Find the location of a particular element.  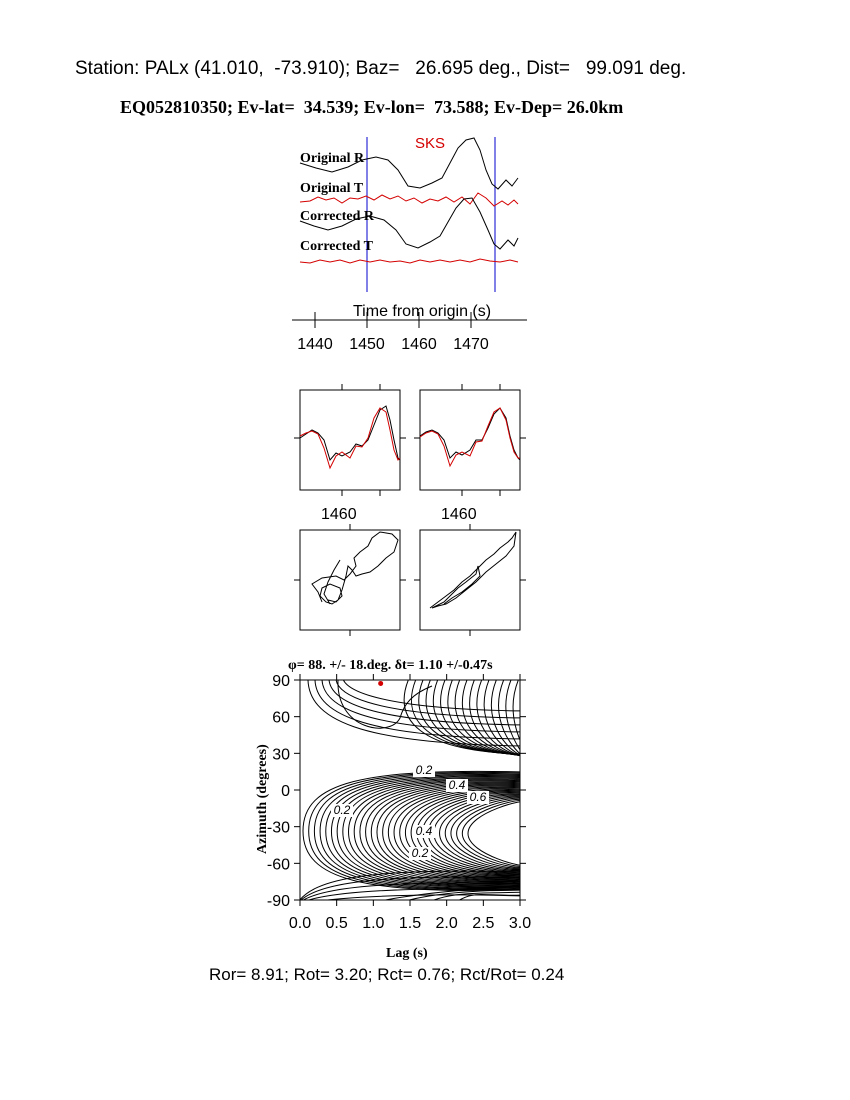

contour-x-tick-label: 1.0 is located at coordinates (373, 923).